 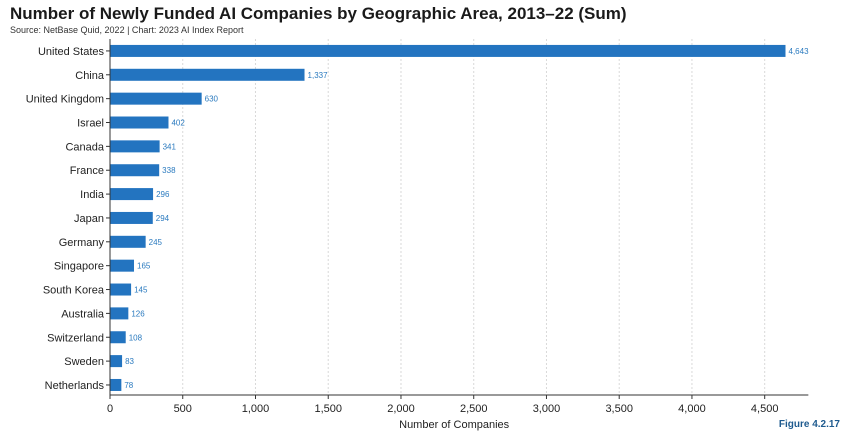 What do you see at coordinates (128, 385) in the screenshot?
I see `value-label: 78` at bounding box center [128, 385].